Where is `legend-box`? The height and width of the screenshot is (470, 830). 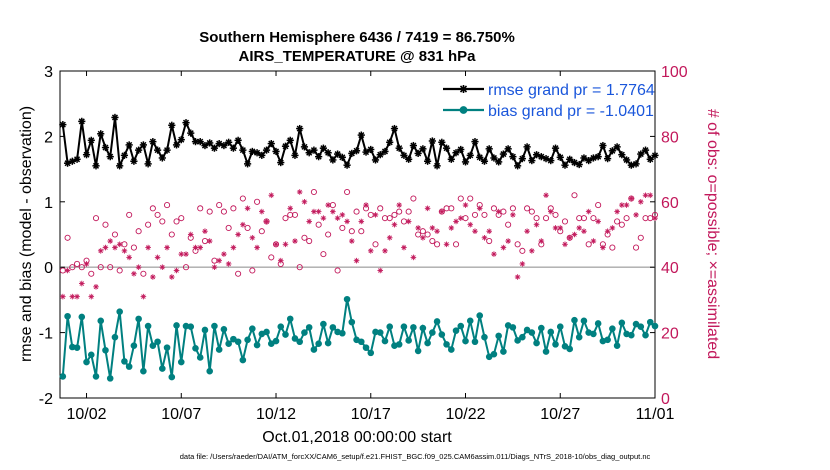
legend-box is located at coordinates (543, 100).